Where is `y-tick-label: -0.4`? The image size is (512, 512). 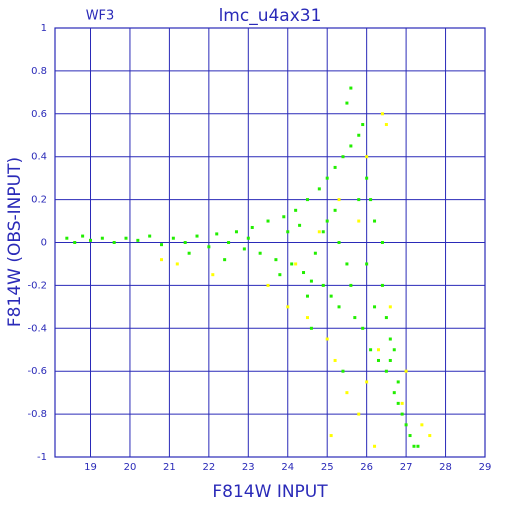
y-tick-label: -0.4 is located at coordinates (37, 328).